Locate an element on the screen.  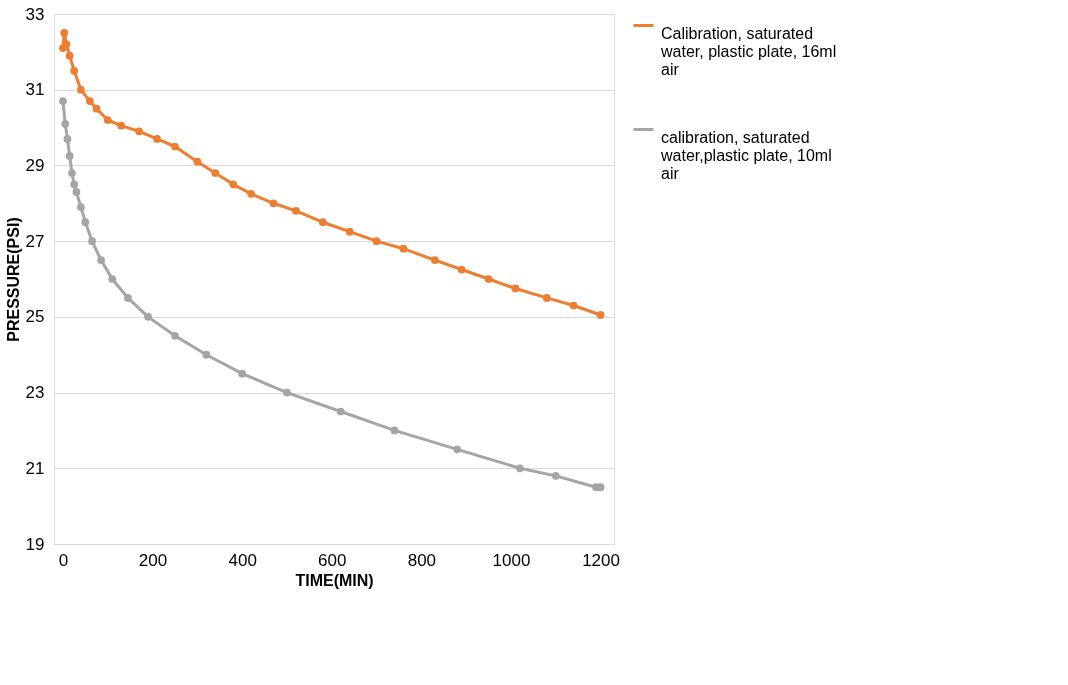
x-tick-label: 800 is located at coordinates (422, 560).